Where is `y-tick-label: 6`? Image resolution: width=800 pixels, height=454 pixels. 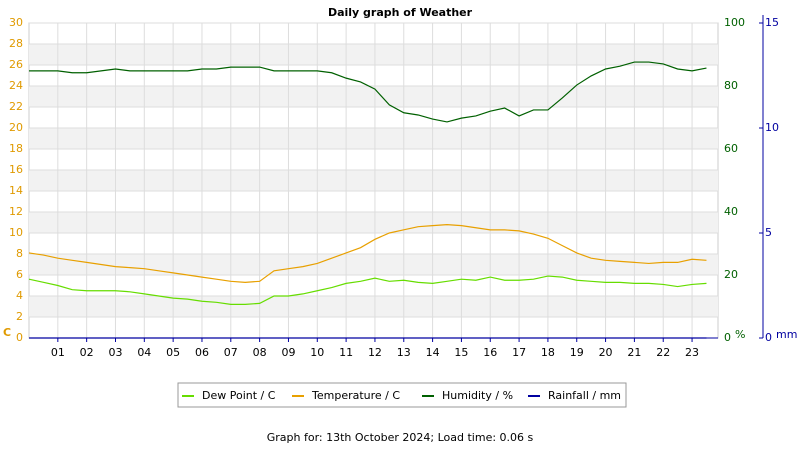
y-tick-label: 6 is located at coordinates (19, 274).